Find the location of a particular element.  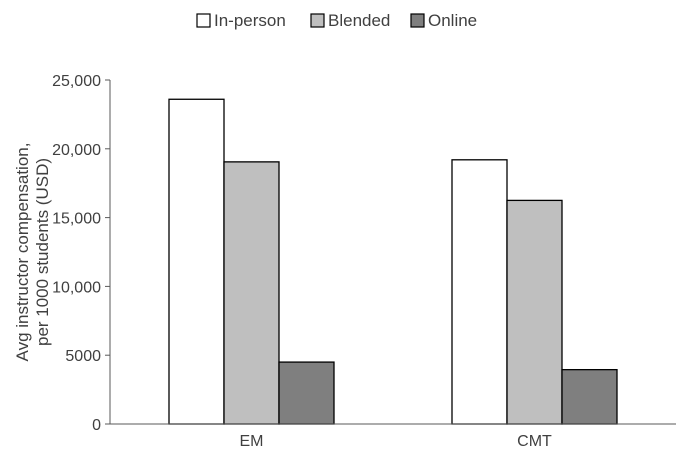

y-tick-label: 10,000 is located at coordinates (76, 287).